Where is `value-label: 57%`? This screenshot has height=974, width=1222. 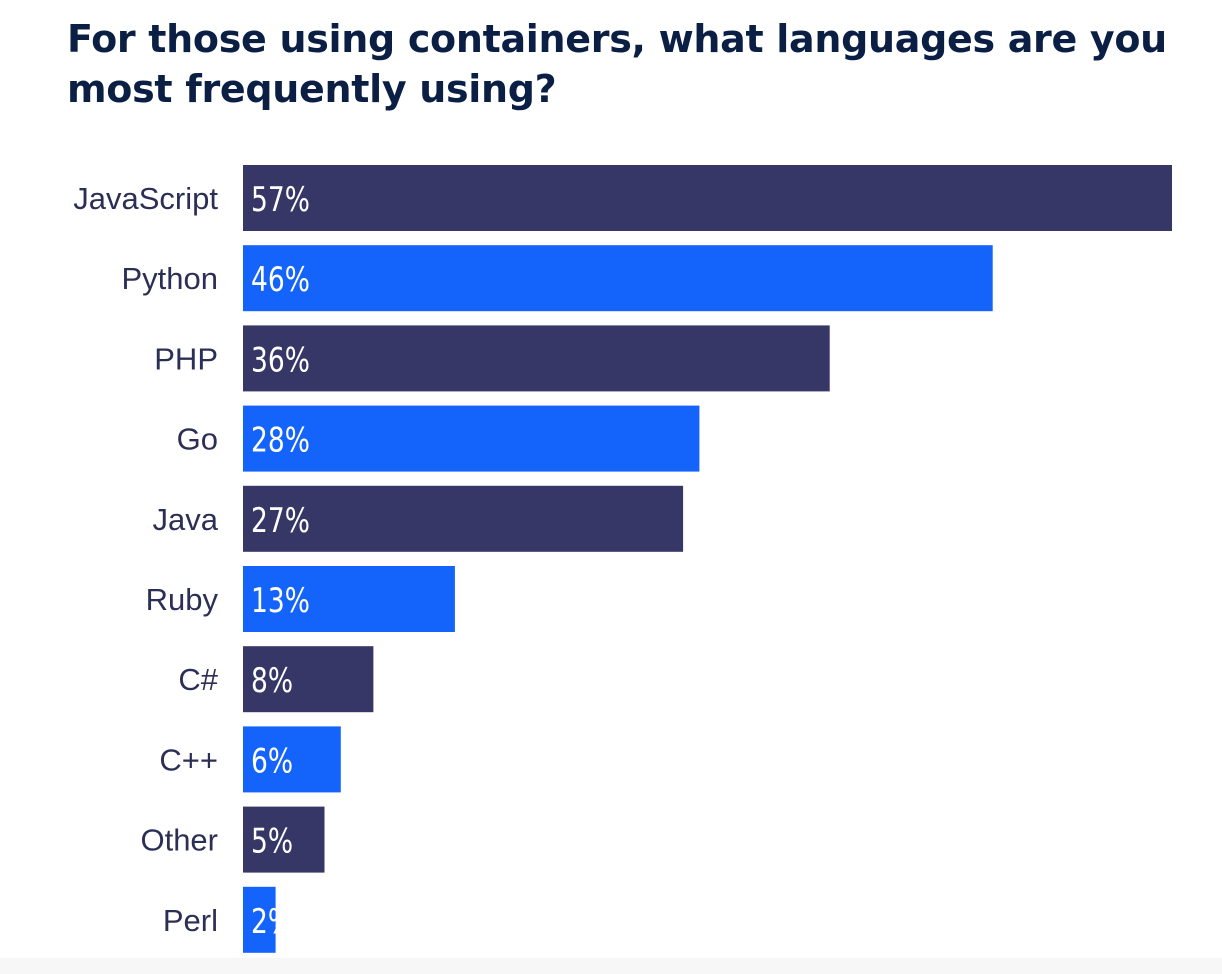 value-label: 57% is located at coordinates (280, 200).